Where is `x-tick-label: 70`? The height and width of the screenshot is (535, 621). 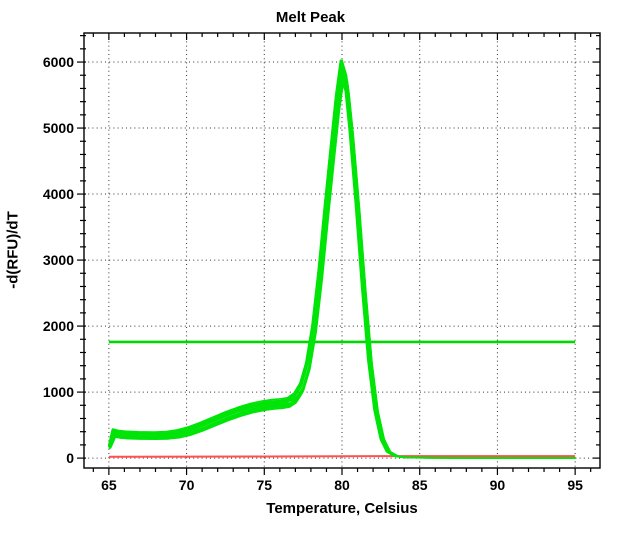
x-tick-label: 70 is located at coordinates (187, 485).